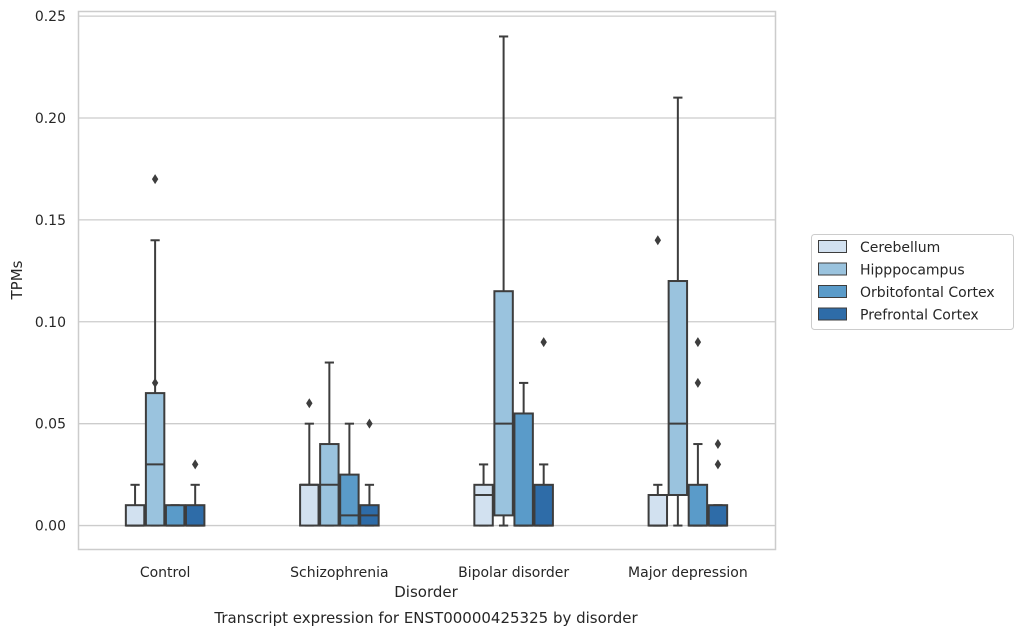 Image resolution: width=1023 pixels, height=636 pixels. What do you see at coordinates (919, 316) in the screenshot?
I see `legend-label: Prefrontal Cortex` at bounding box center [919, 316].